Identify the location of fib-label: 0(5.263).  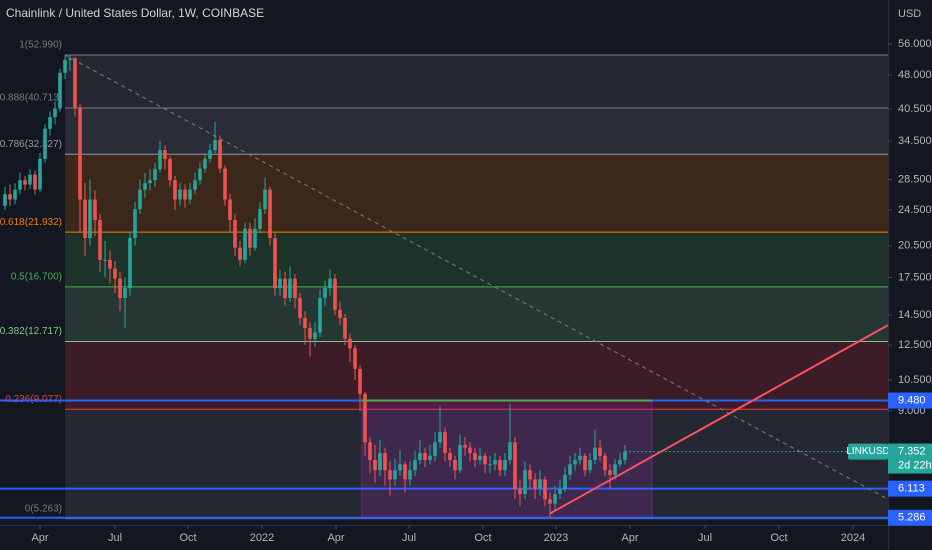
(43, 508).